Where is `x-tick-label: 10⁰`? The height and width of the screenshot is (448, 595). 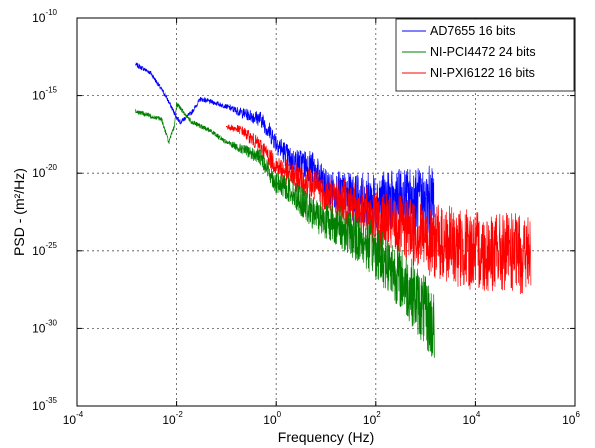 x-tick-label: 10⁰ is located at coordinates (272, 418).